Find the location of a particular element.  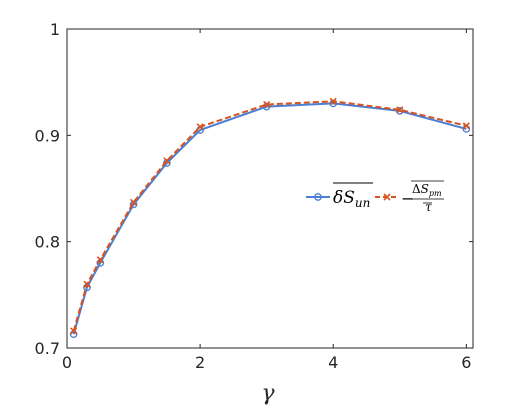

legend-entry-2: − ΔSpm τ is located at coordinates (409, 197).